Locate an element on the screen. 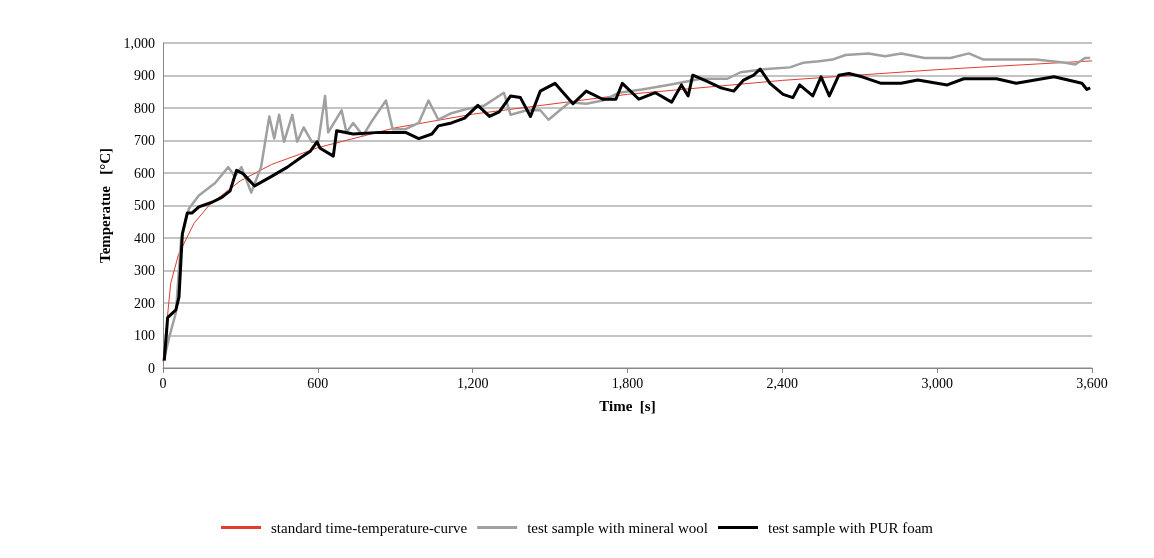 The height and width of the screenshot is (558, 1154). x-tick-label: 1,800 is located at coordinates (627, 383).